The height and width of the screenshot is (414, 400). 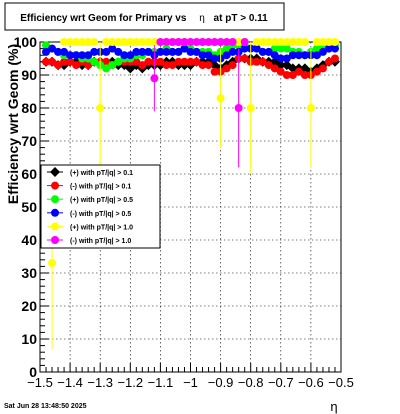 I want to click on legend-label: (+) with pT/|q| > 0.5, so click(x=101, y=200).